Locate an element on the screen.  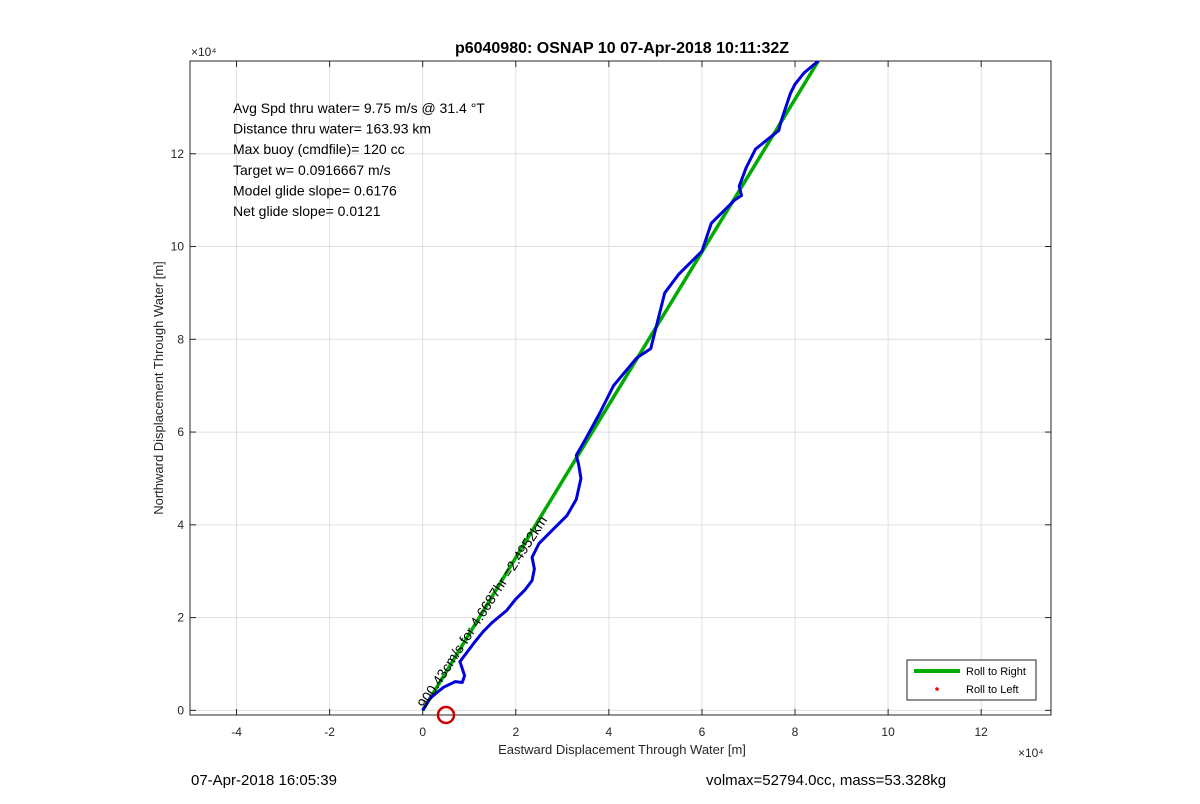
legend: Roll to Right Roll to Left is located at coordinates (971, 680).